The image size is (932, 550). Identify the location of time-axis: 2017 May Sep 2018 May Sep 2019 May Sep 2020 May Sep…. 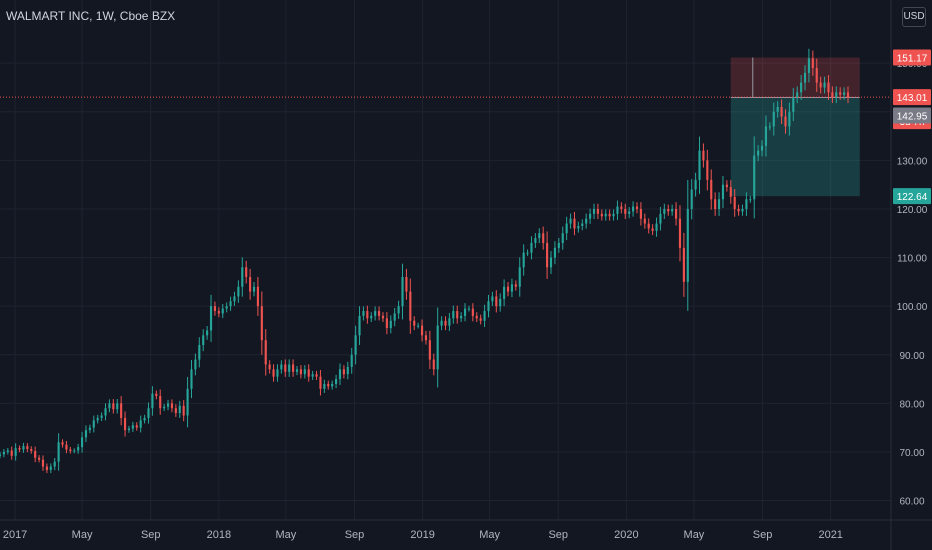
(466, 530).